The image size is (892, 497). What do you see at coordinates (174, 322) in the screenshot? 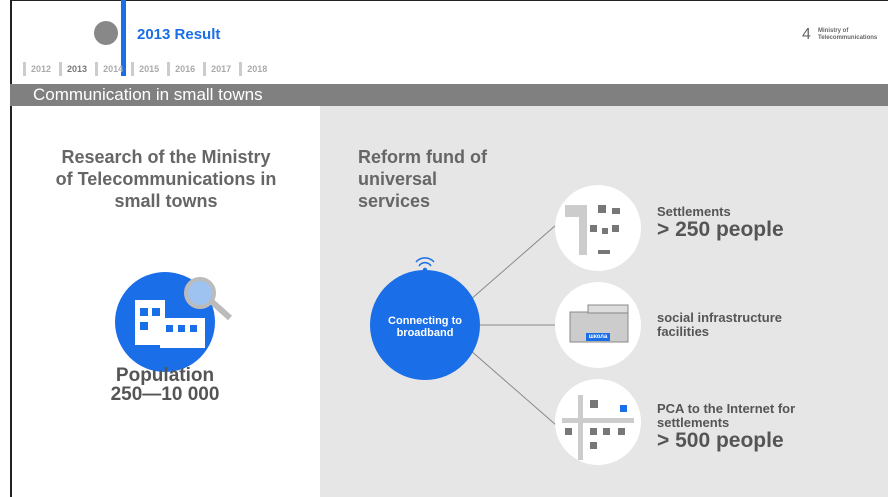
I see `search-icon` at bounding box center [174, 322].